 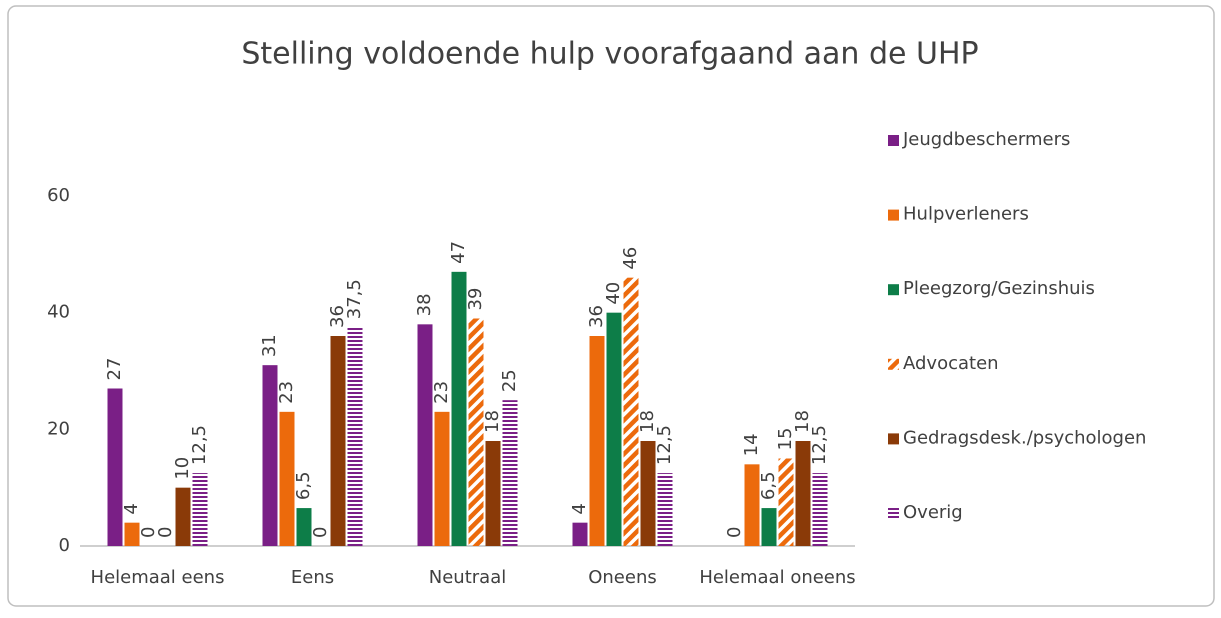 What do you see at coordinates (158, 577) in the screenshot?
I see `x-tick-label: Helemaal eens` at bounding box center [158, 577].